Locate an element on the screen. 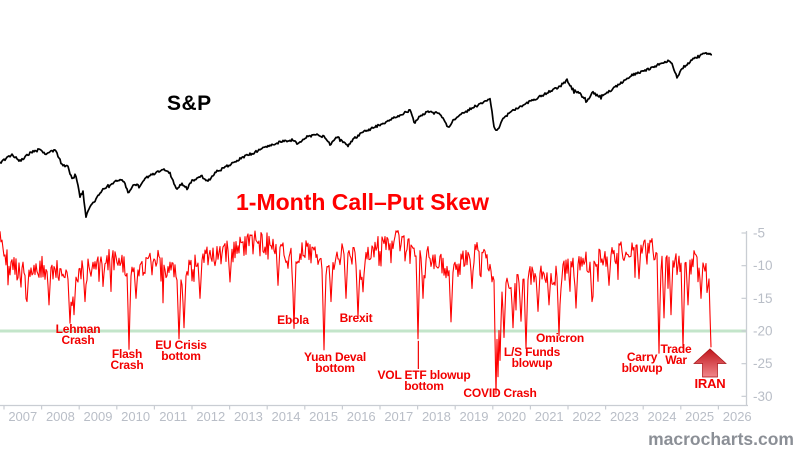 The image size is (800, 450). x-tick-label: 2015 is located at coordinates (323, 416).